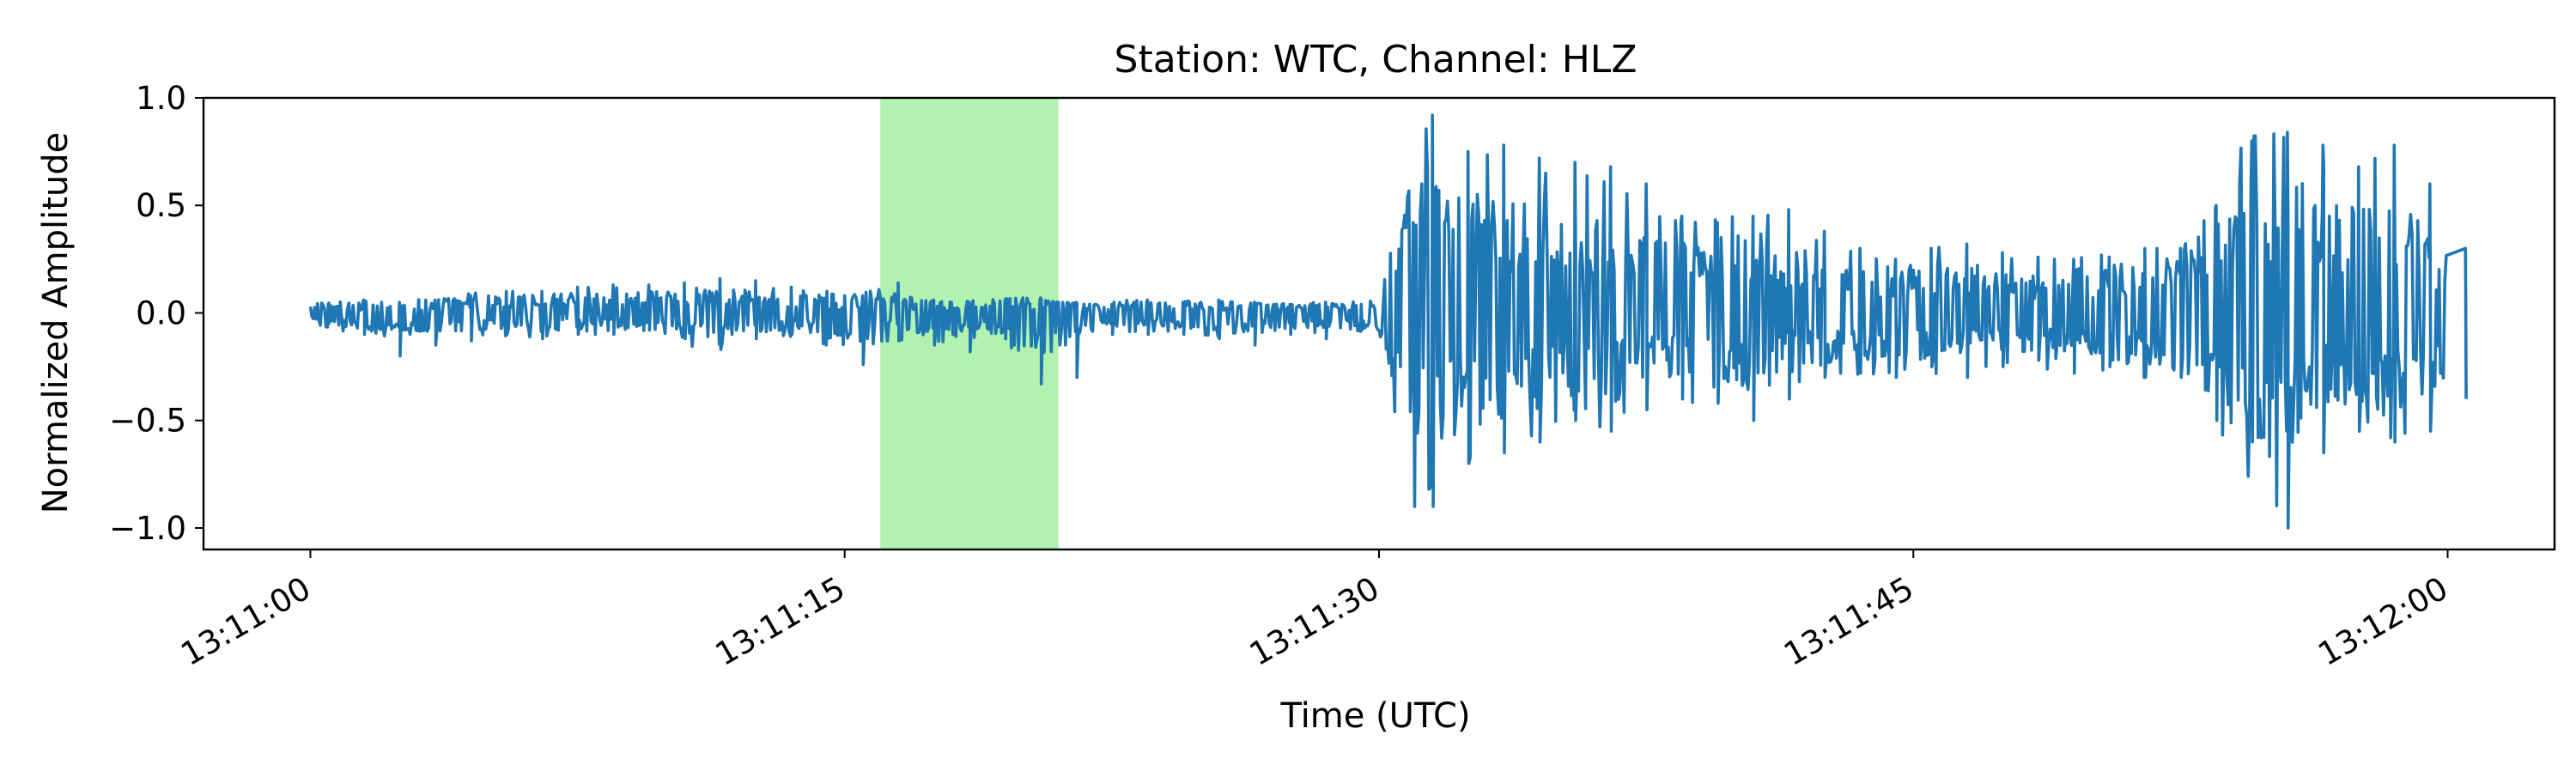 This screenshot has width=2576, height=777. Describe the element at coordinates (161, 98) in the screenshot. I see `y-tick-label: 1.0` at that location.